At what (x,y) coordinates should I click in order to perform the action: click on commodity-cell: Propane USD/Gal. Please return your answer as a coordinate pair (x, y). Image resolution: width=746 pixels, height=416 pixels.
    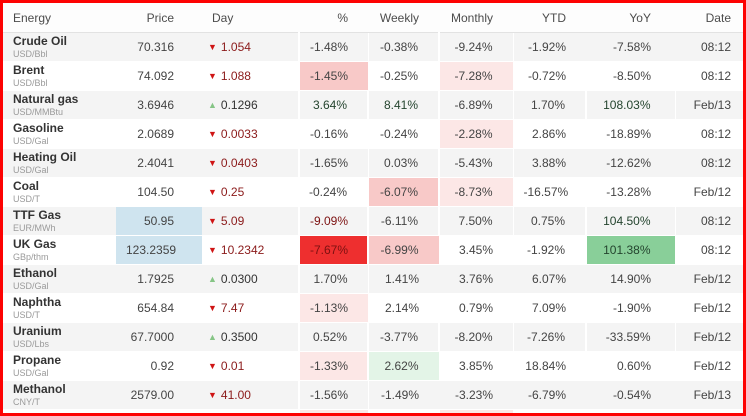
    Looking at the image, I should click on (59, 366).